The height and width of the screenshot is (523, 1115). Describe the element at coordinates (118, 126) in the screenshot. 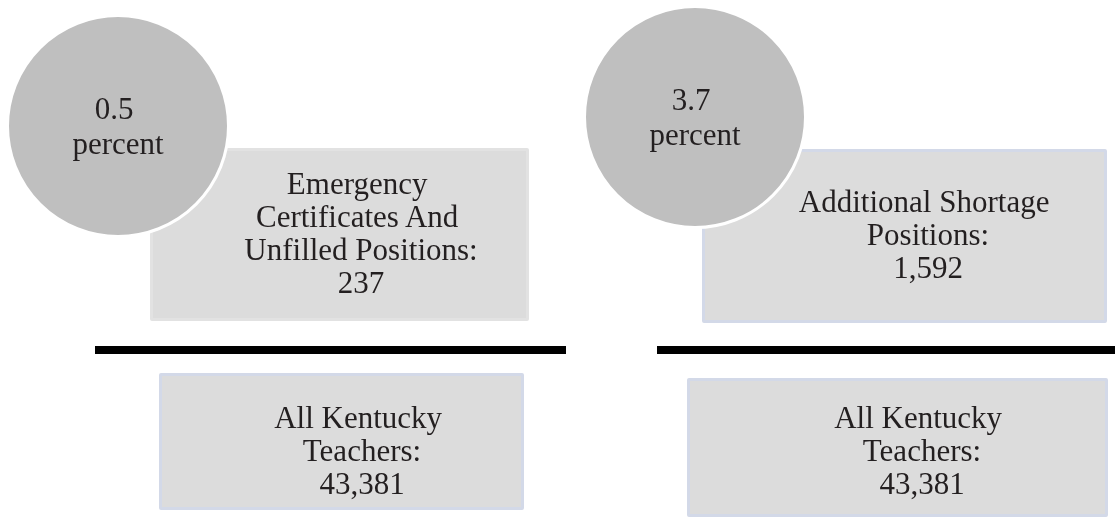

I see `text: 0.5 percent` at that location.